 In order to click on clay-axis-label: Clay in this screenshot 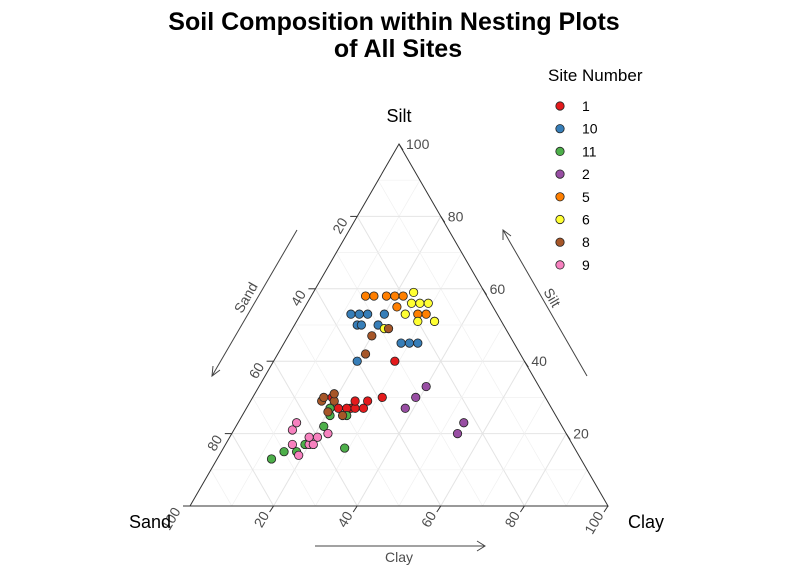, I will do `click(399, 557)`.